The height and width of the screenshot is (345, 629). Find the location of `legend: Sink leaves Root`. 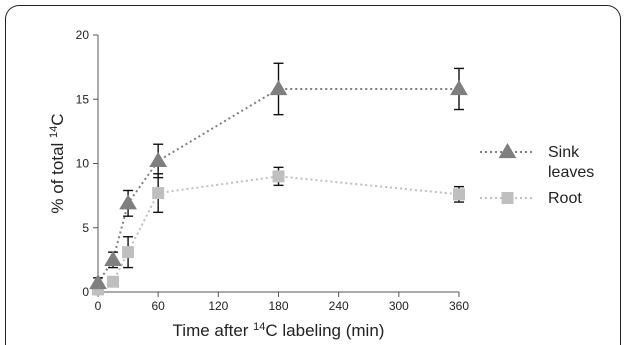

legend: Sink leaves Root is located at coordinates (537, 175).